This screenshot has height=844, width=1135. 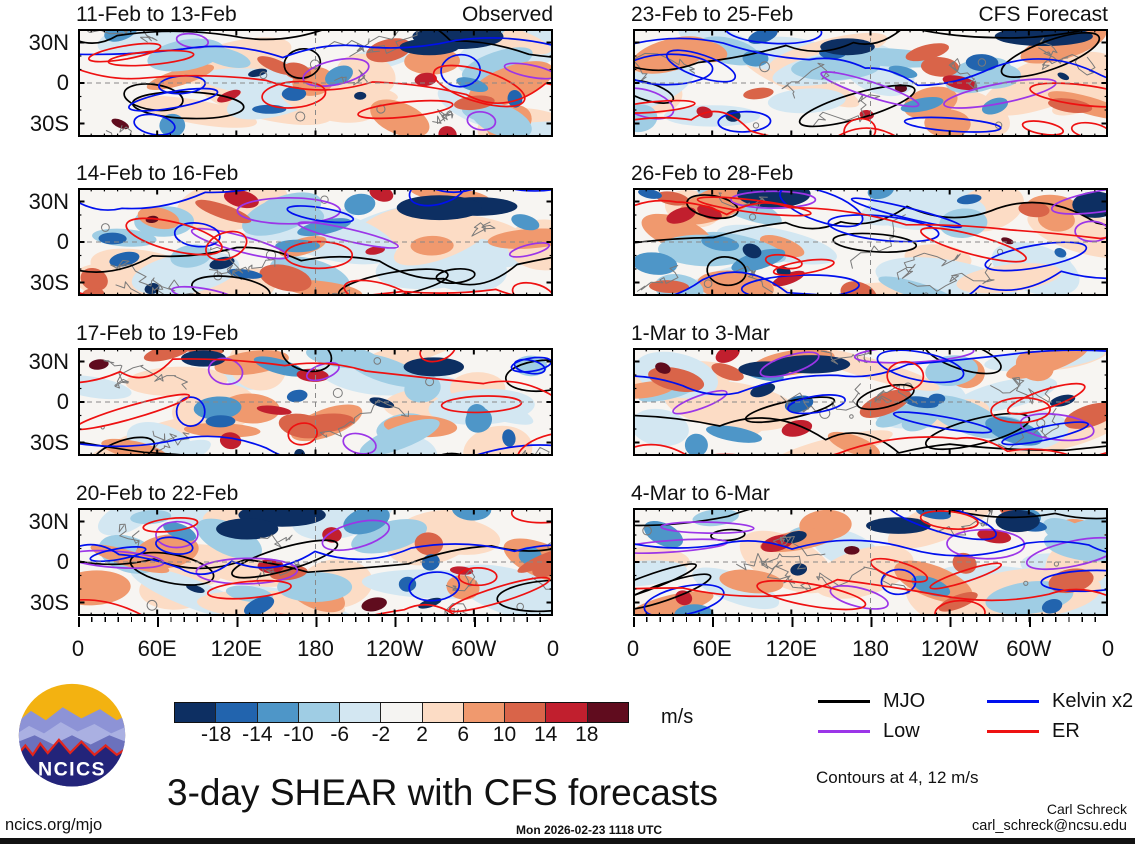 I want to click on colorbar-tick-labels: -18 -14 -10 -6 -2 2 6 10 14 18, so click(x=401, y=737).